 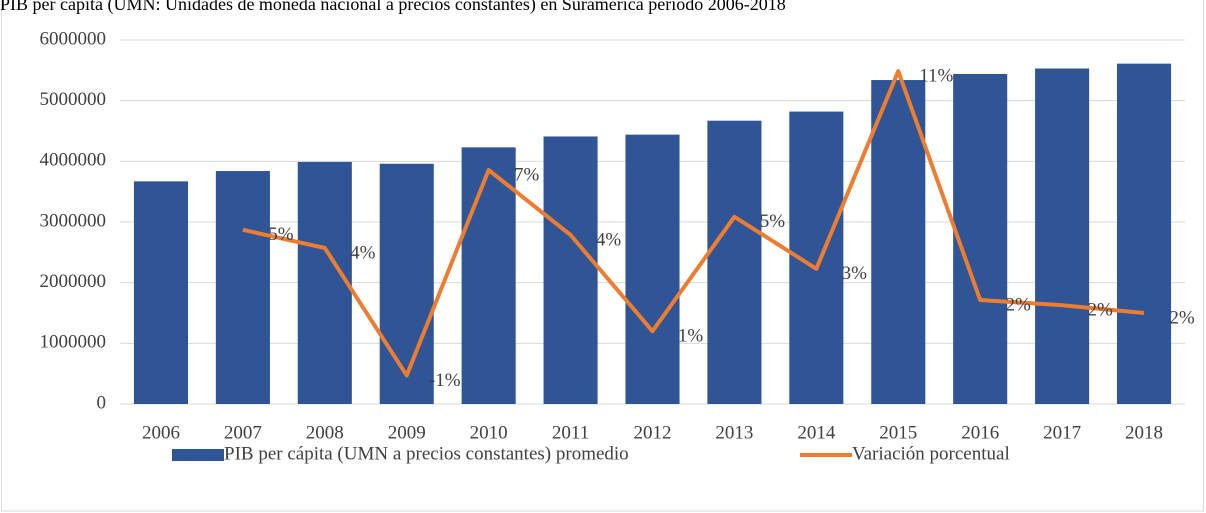 I want to click on x-tick-label: 2013, so click(x=734, y=432).